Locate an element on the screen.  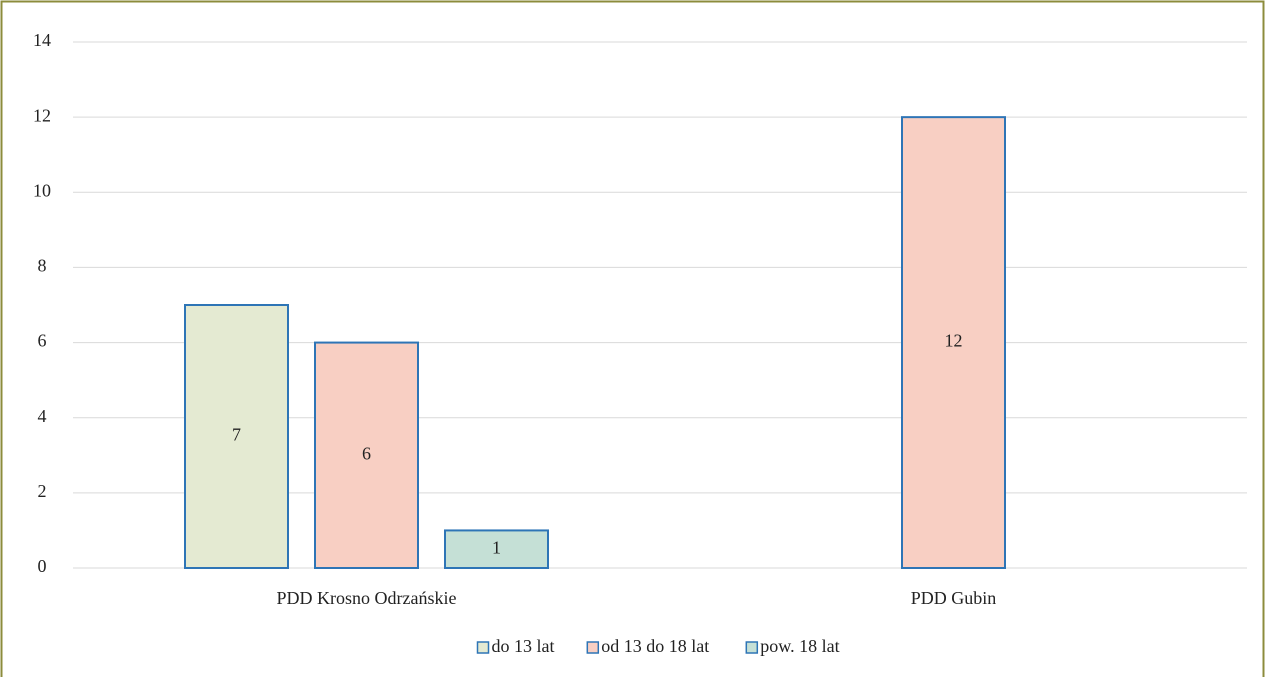
data-label: 12 is located at coordinates (954, 341).